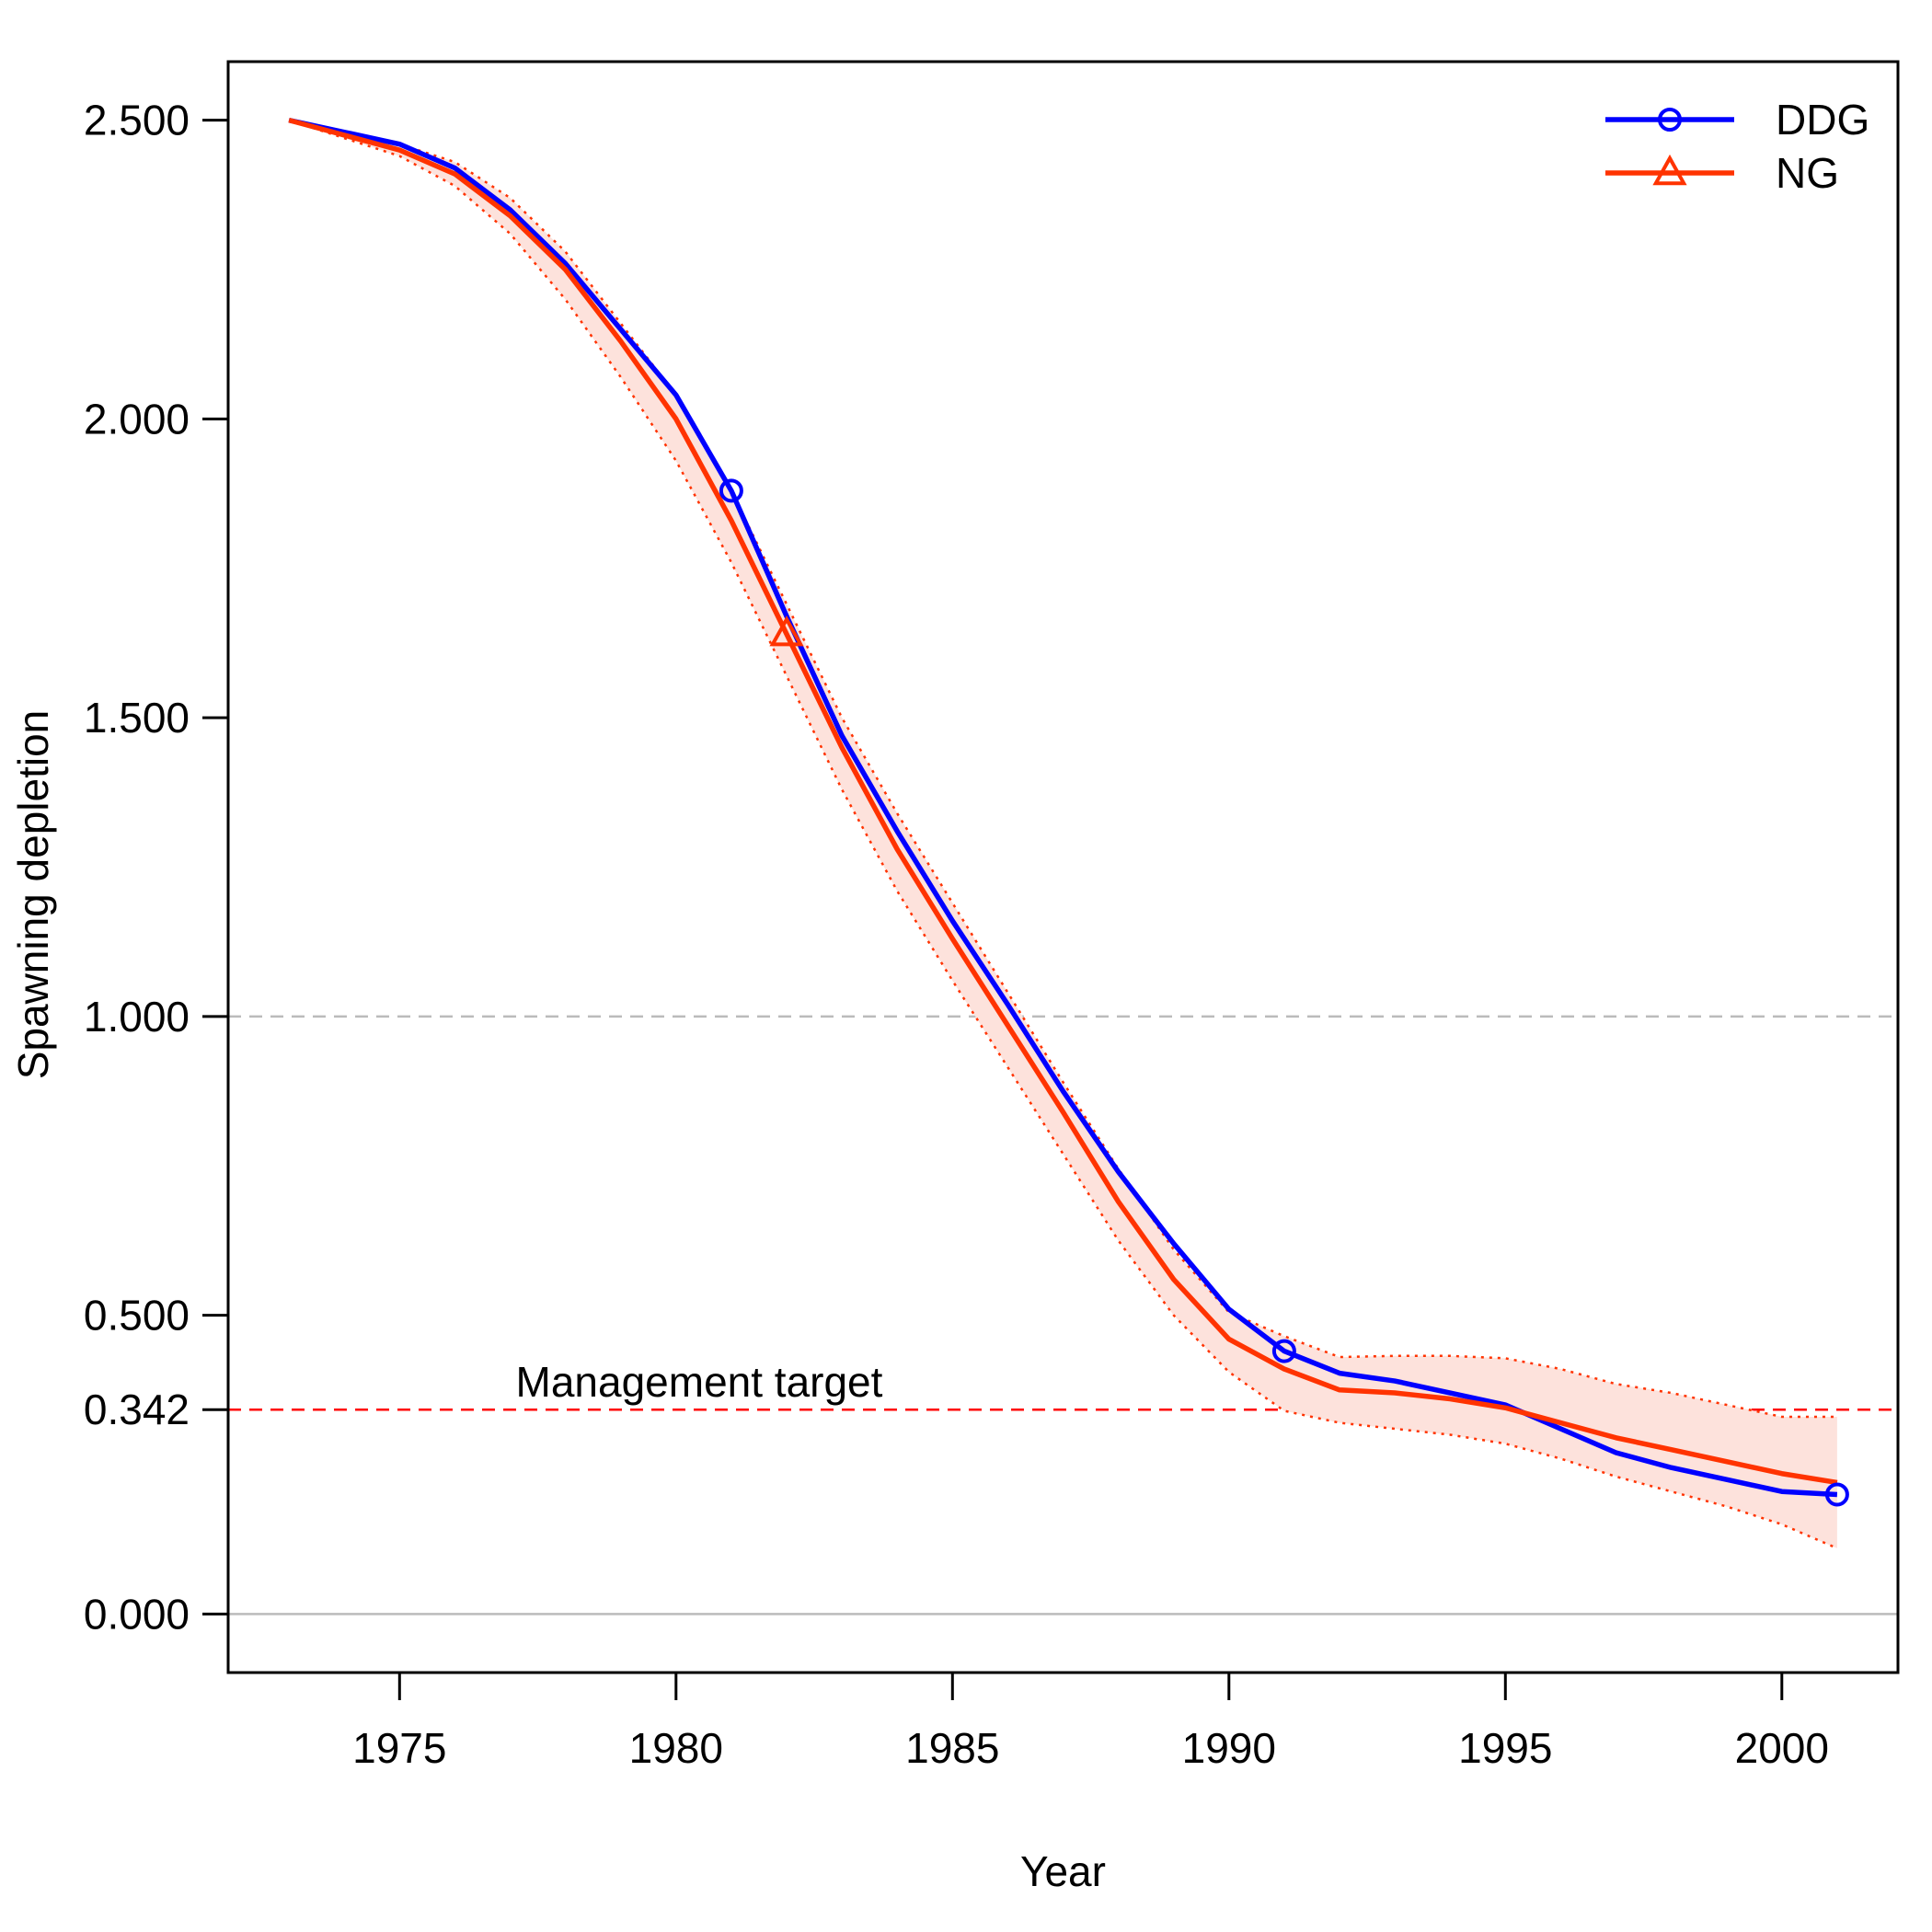 Image resolution: width=1932 pixels, height=1932 pixels. Describe the element at coordinates (137, 718) in the screenshot. I see `y-tick-label-1.500: 1.500` at that location.